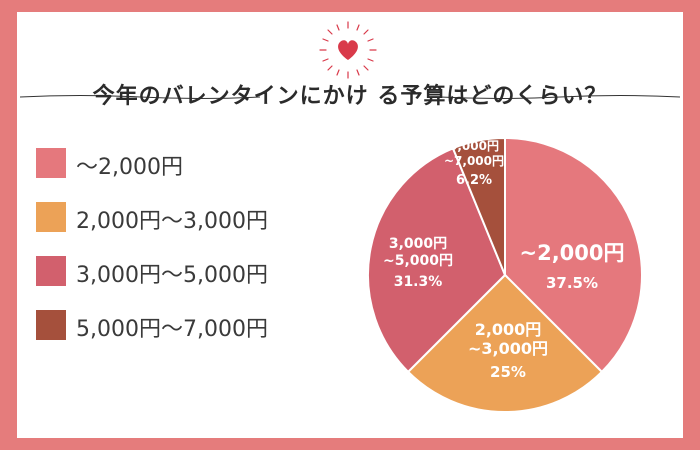  Describe the element at coordinates (572, 283) in the screenshot. I see `slice-percent: 37.5%` at that location.